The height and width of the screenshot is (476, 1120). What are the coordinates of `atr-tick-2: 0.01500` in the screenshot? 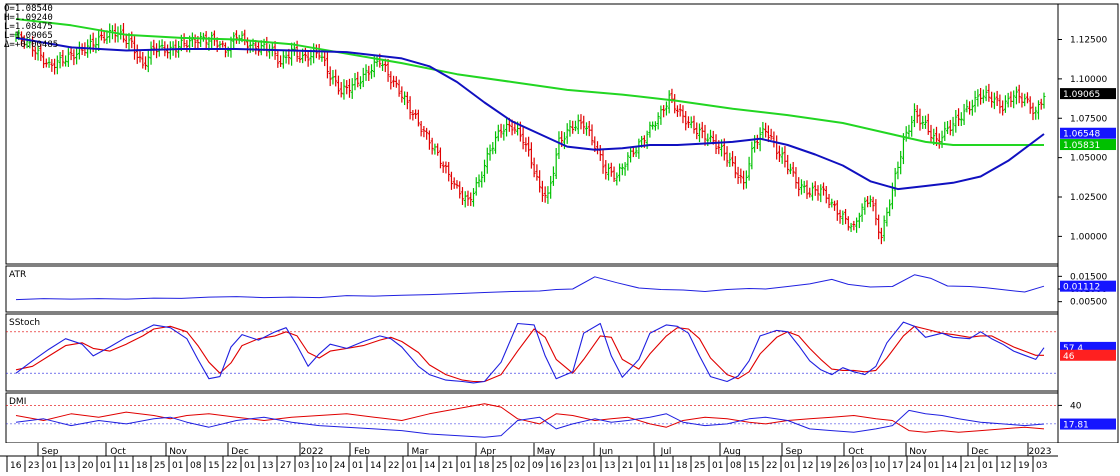 It's located at (1088, 277).